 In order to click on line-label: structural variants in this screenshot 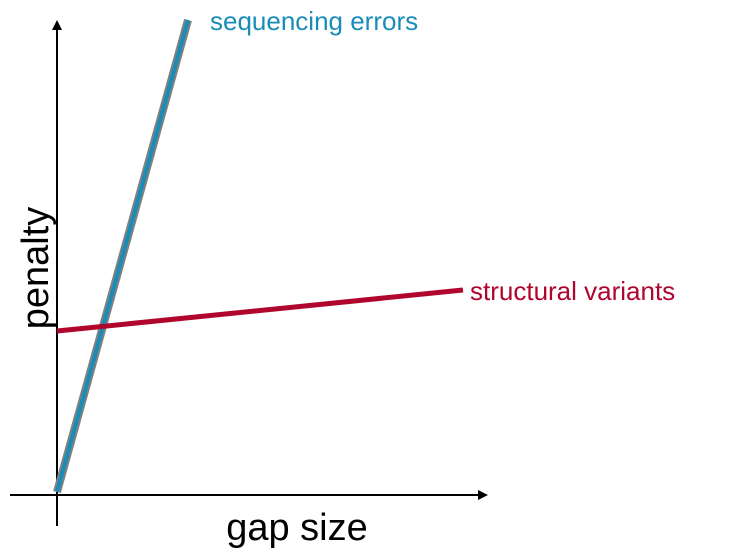, I will do `click(572, 291)`.